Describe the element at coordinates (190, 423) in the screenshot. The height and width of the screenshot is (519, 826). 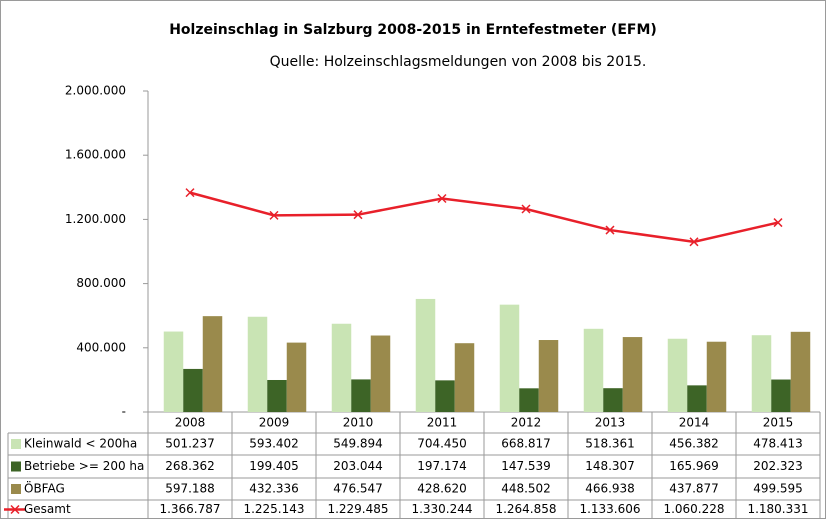
I see `x-tick-label: 2008` at that location.